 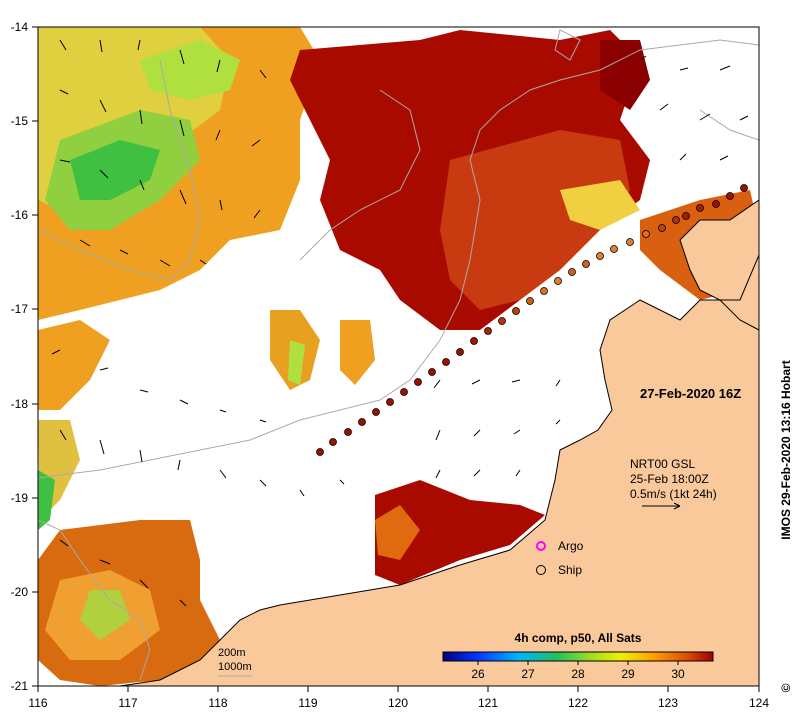 What do you see at coordinates (578, 703) in the screenshot?
I see `x-tick-label: 122` at bounding box center [578, 703].